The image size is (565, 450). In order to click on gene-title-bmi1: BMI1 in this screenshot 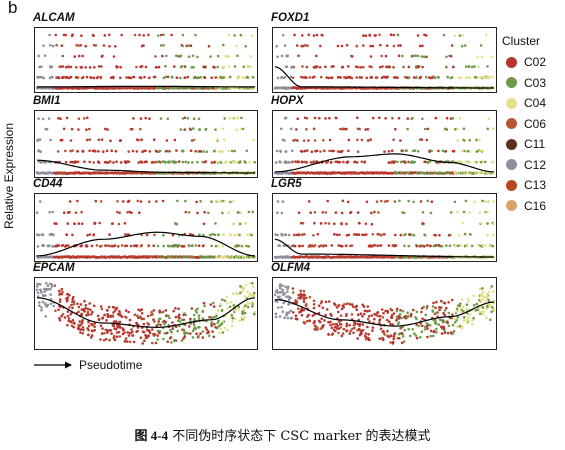, I will do `click(47, 101)`.